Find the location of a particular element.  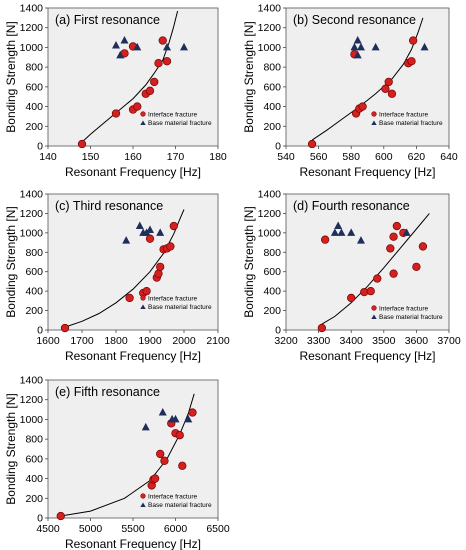

x-tick-label: 580 is located at coordinates (351, 157).